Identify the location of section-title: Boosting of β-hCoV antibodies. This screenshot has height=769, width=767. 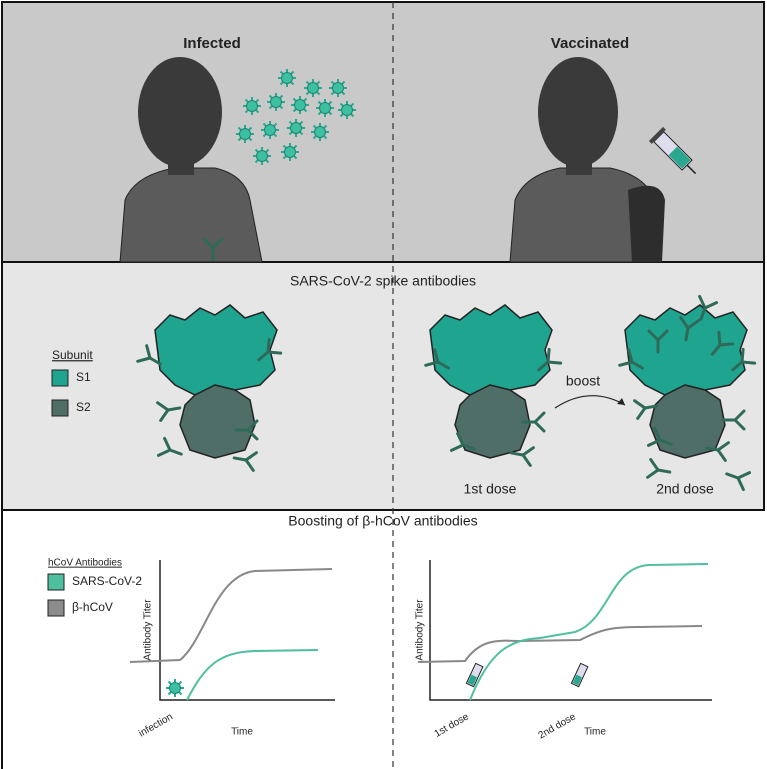
(382, 521).